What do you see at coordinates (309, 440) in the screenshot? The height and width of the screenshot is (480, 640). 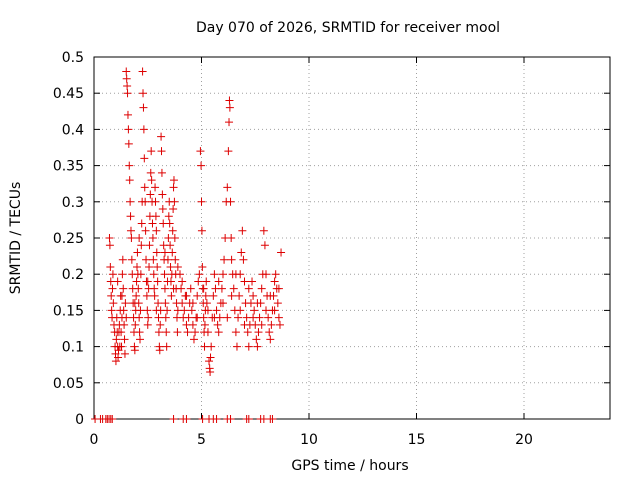 I see `x-tick-label: 10` at bounding box center [309, 440].